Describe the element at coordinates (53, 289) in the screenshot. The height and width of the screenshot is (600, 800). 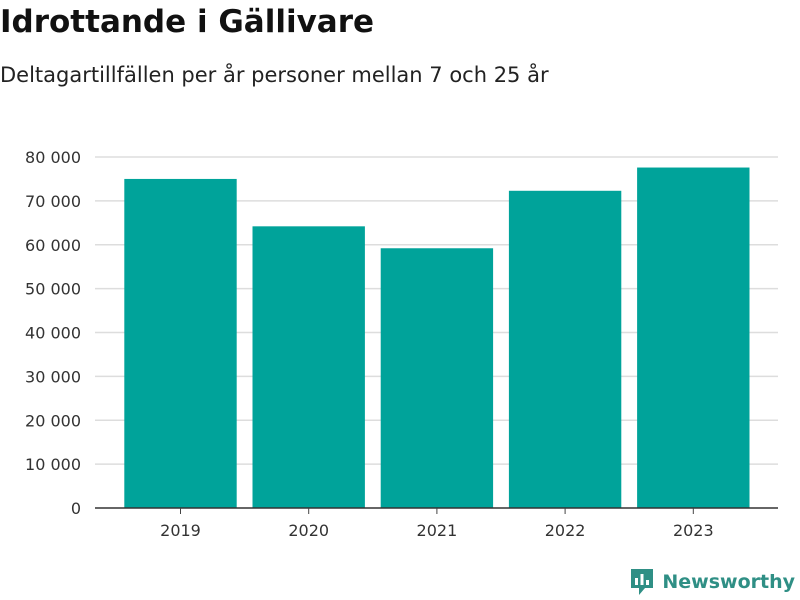
I see `y-tick-label: 50 000` at that location.